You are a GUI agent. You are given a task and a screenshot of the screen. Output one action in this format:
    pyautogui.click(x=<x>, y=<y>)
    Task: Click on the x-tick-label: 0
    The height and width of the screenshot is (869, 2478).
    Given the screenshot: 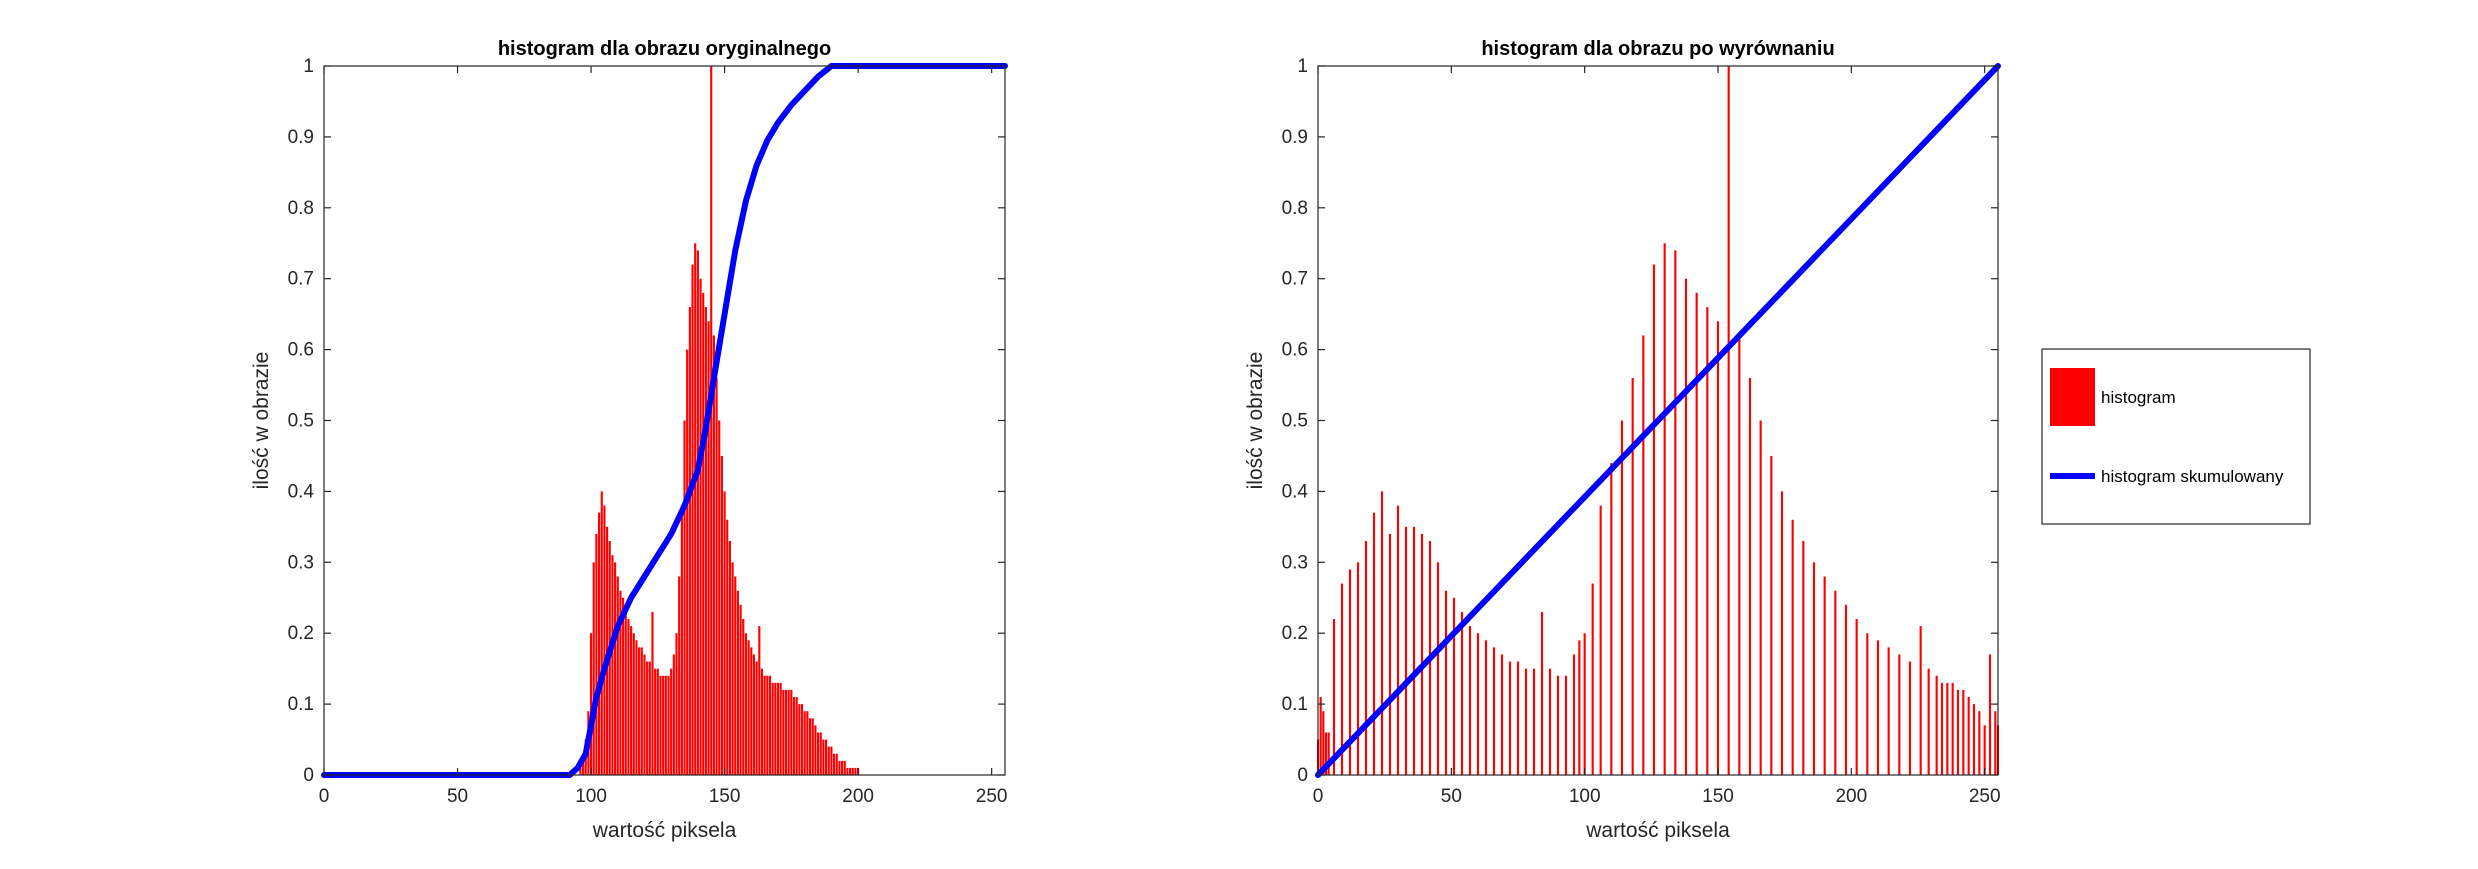 What is the action you would take?
    pyautogui.click(x=324, y=796)
    